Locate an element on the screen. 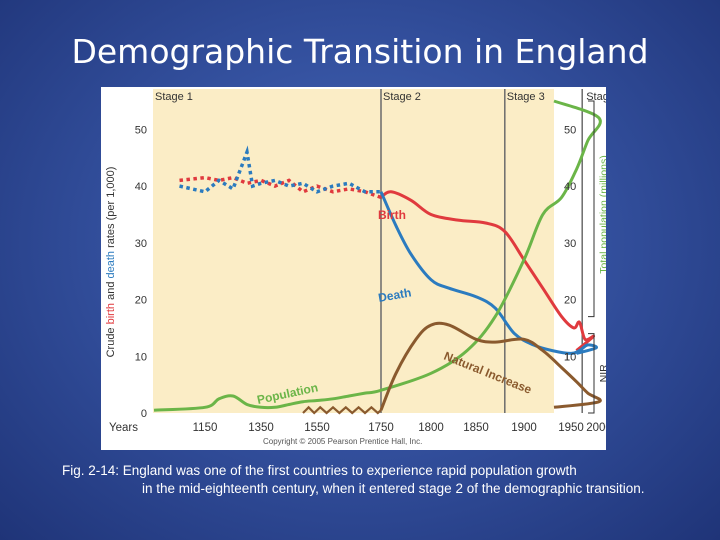 This screenshot has width=720, height=540. birth-label: Birth is located at coordinates (392, 215).